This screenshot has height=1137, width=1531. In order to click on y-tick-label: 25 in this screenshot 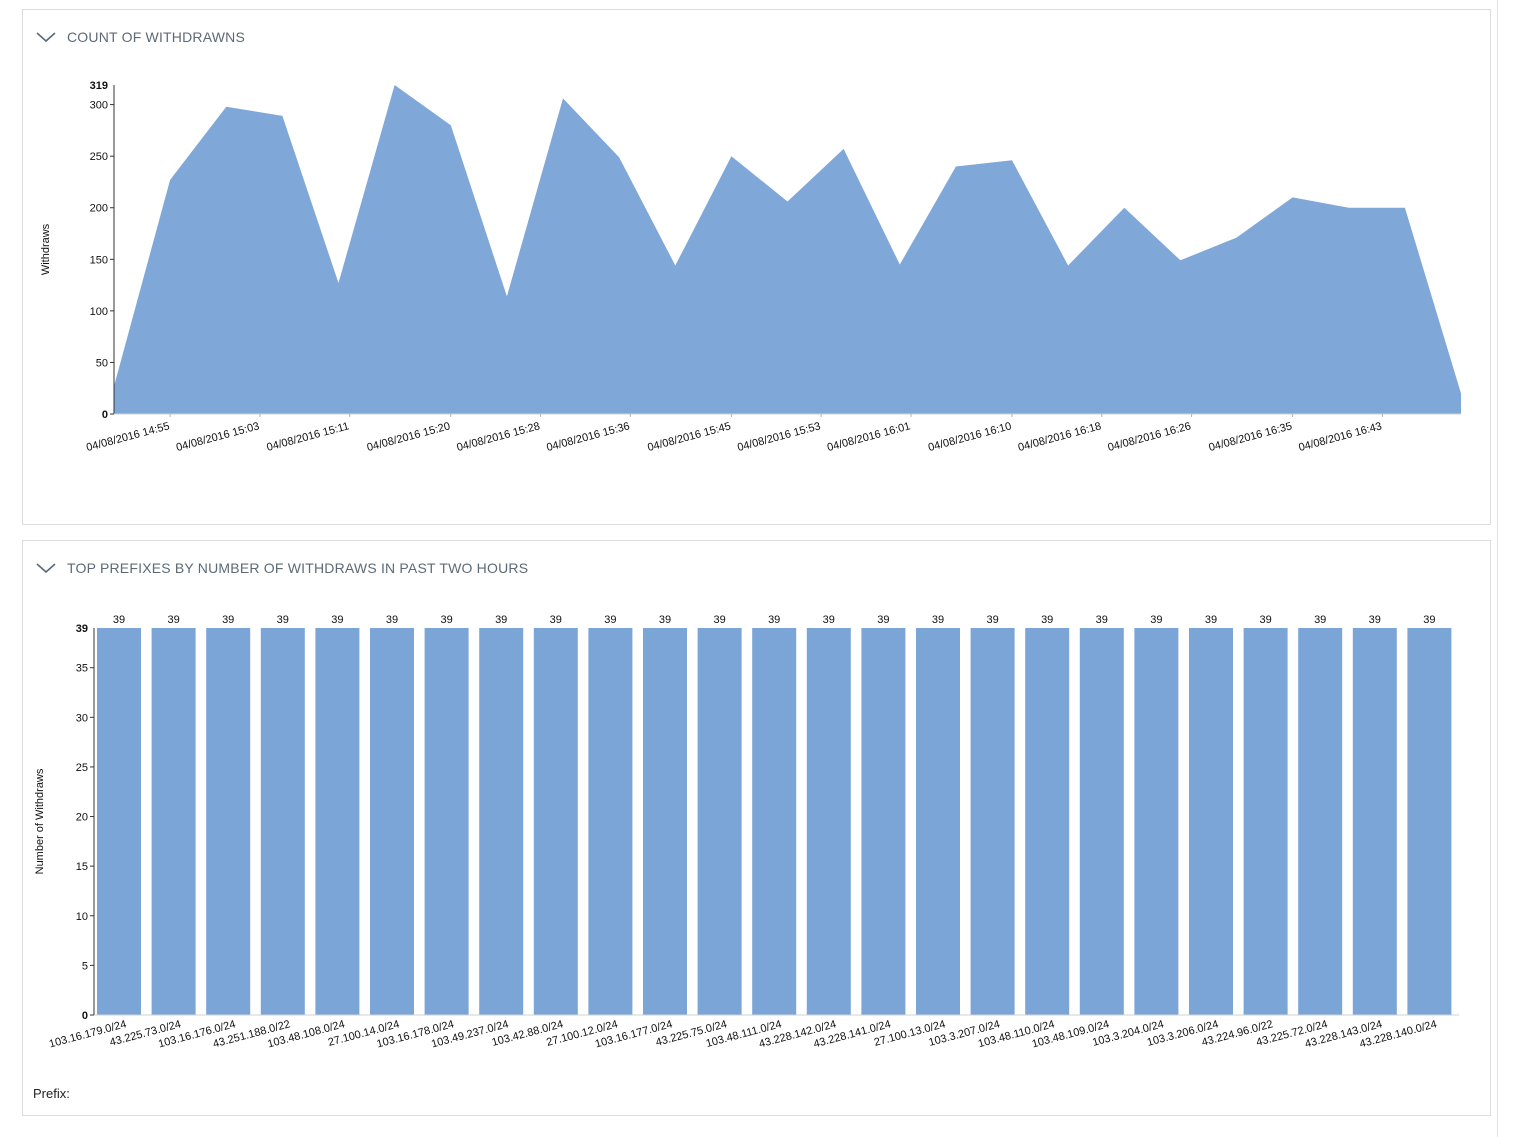, I will do `click(82, 768)`.